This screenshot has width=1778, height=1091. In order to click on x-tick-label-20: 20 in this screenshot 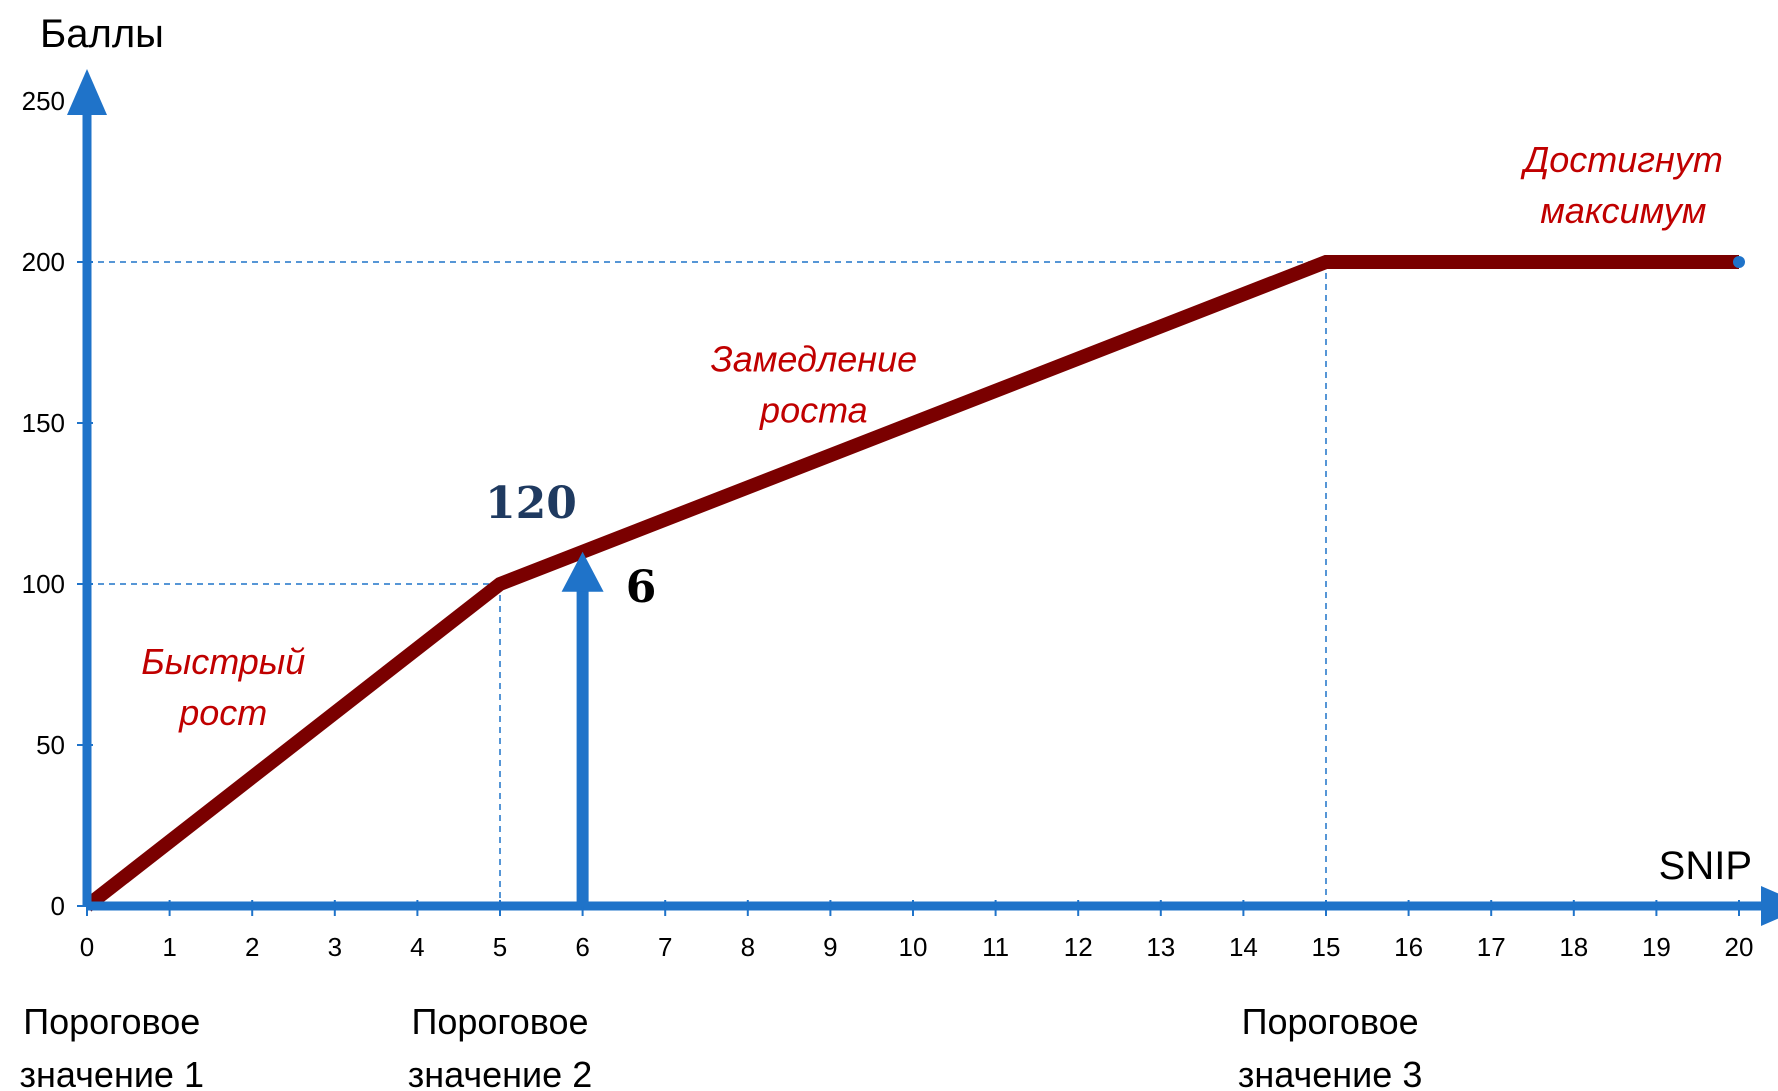, I will do `click(1739, 947)`.